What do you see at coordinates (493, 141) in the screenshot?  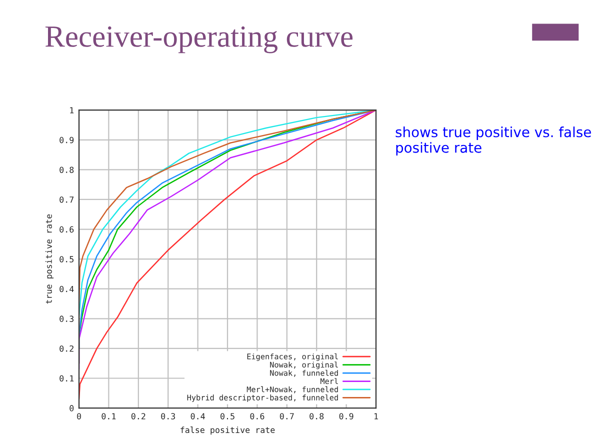 I see `text: shows true positive vs. false positive rate` at bounding box center [493, 141].